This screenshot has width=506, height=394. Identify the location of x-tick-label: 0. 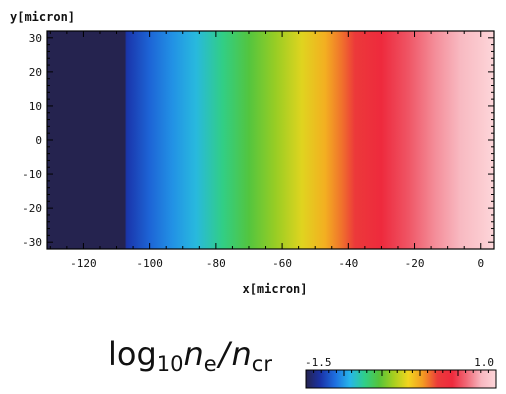
(480, 263).